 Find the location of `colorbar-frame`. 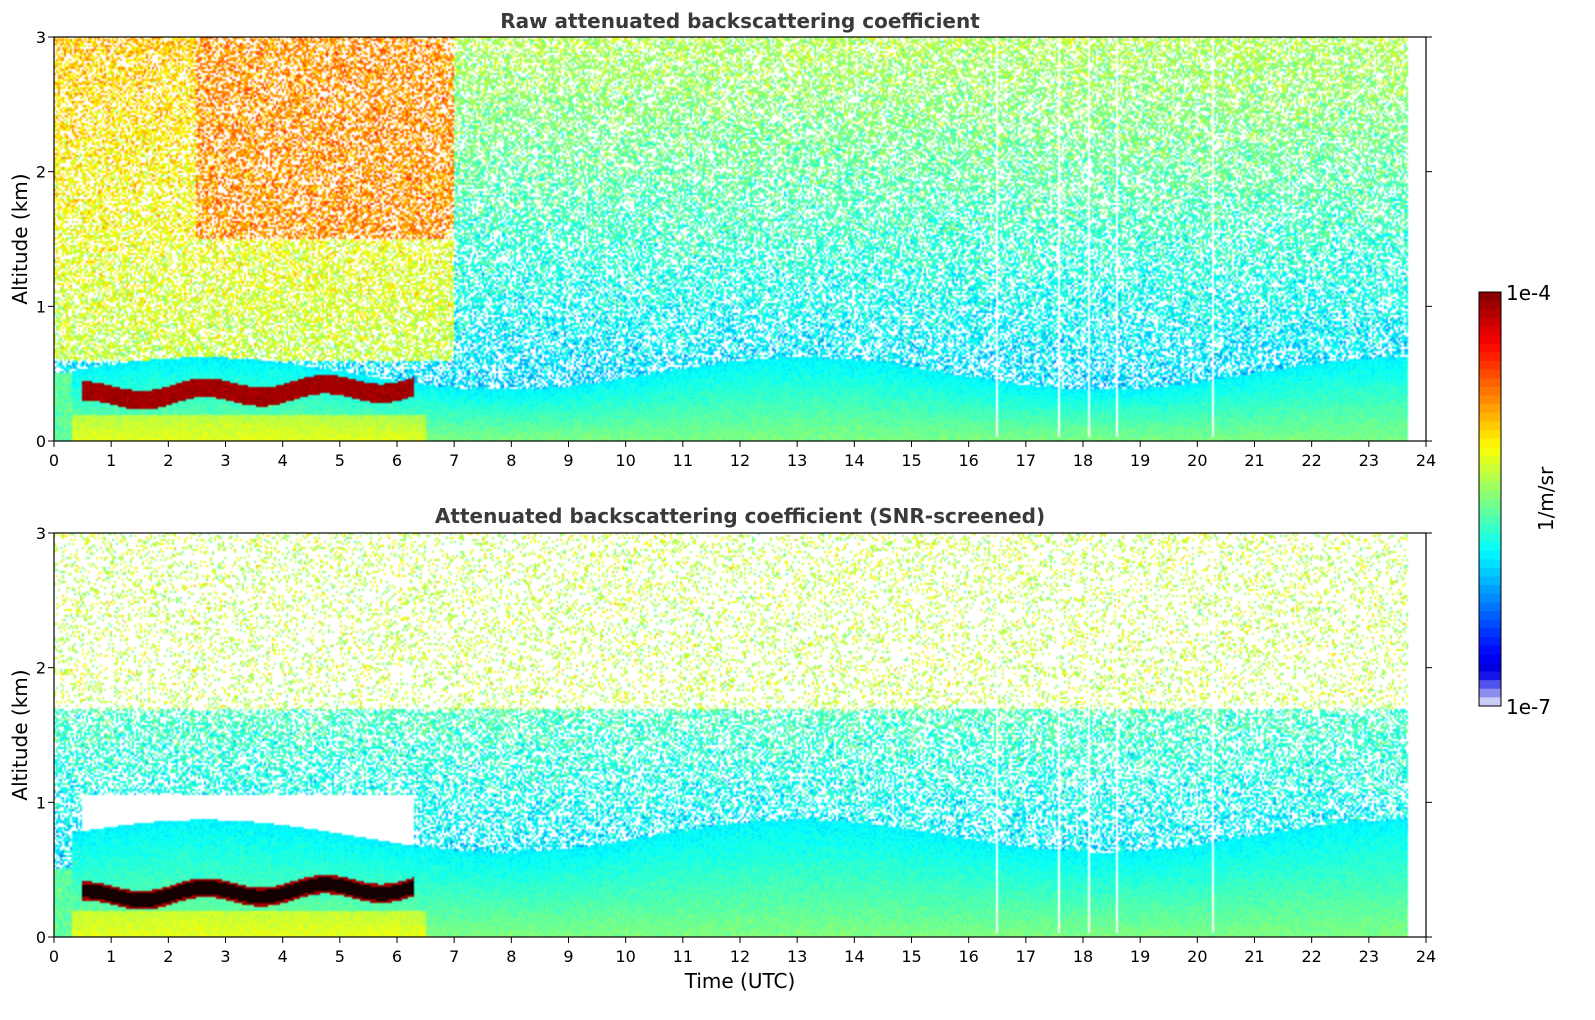

colorbar-frame is located at coordinates (1490, 499).